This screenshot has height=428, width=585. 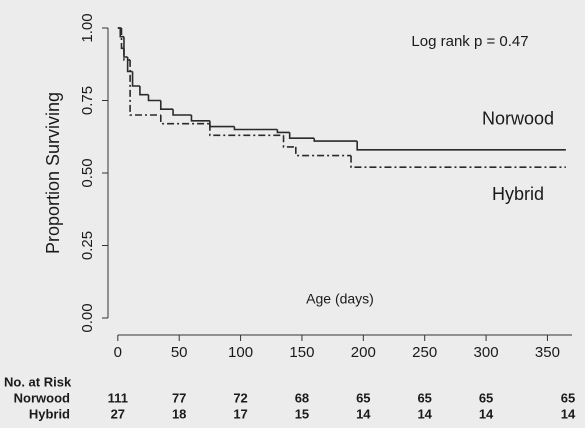 I want to click on x-tick-label: 250, so click(x=424, y=352).